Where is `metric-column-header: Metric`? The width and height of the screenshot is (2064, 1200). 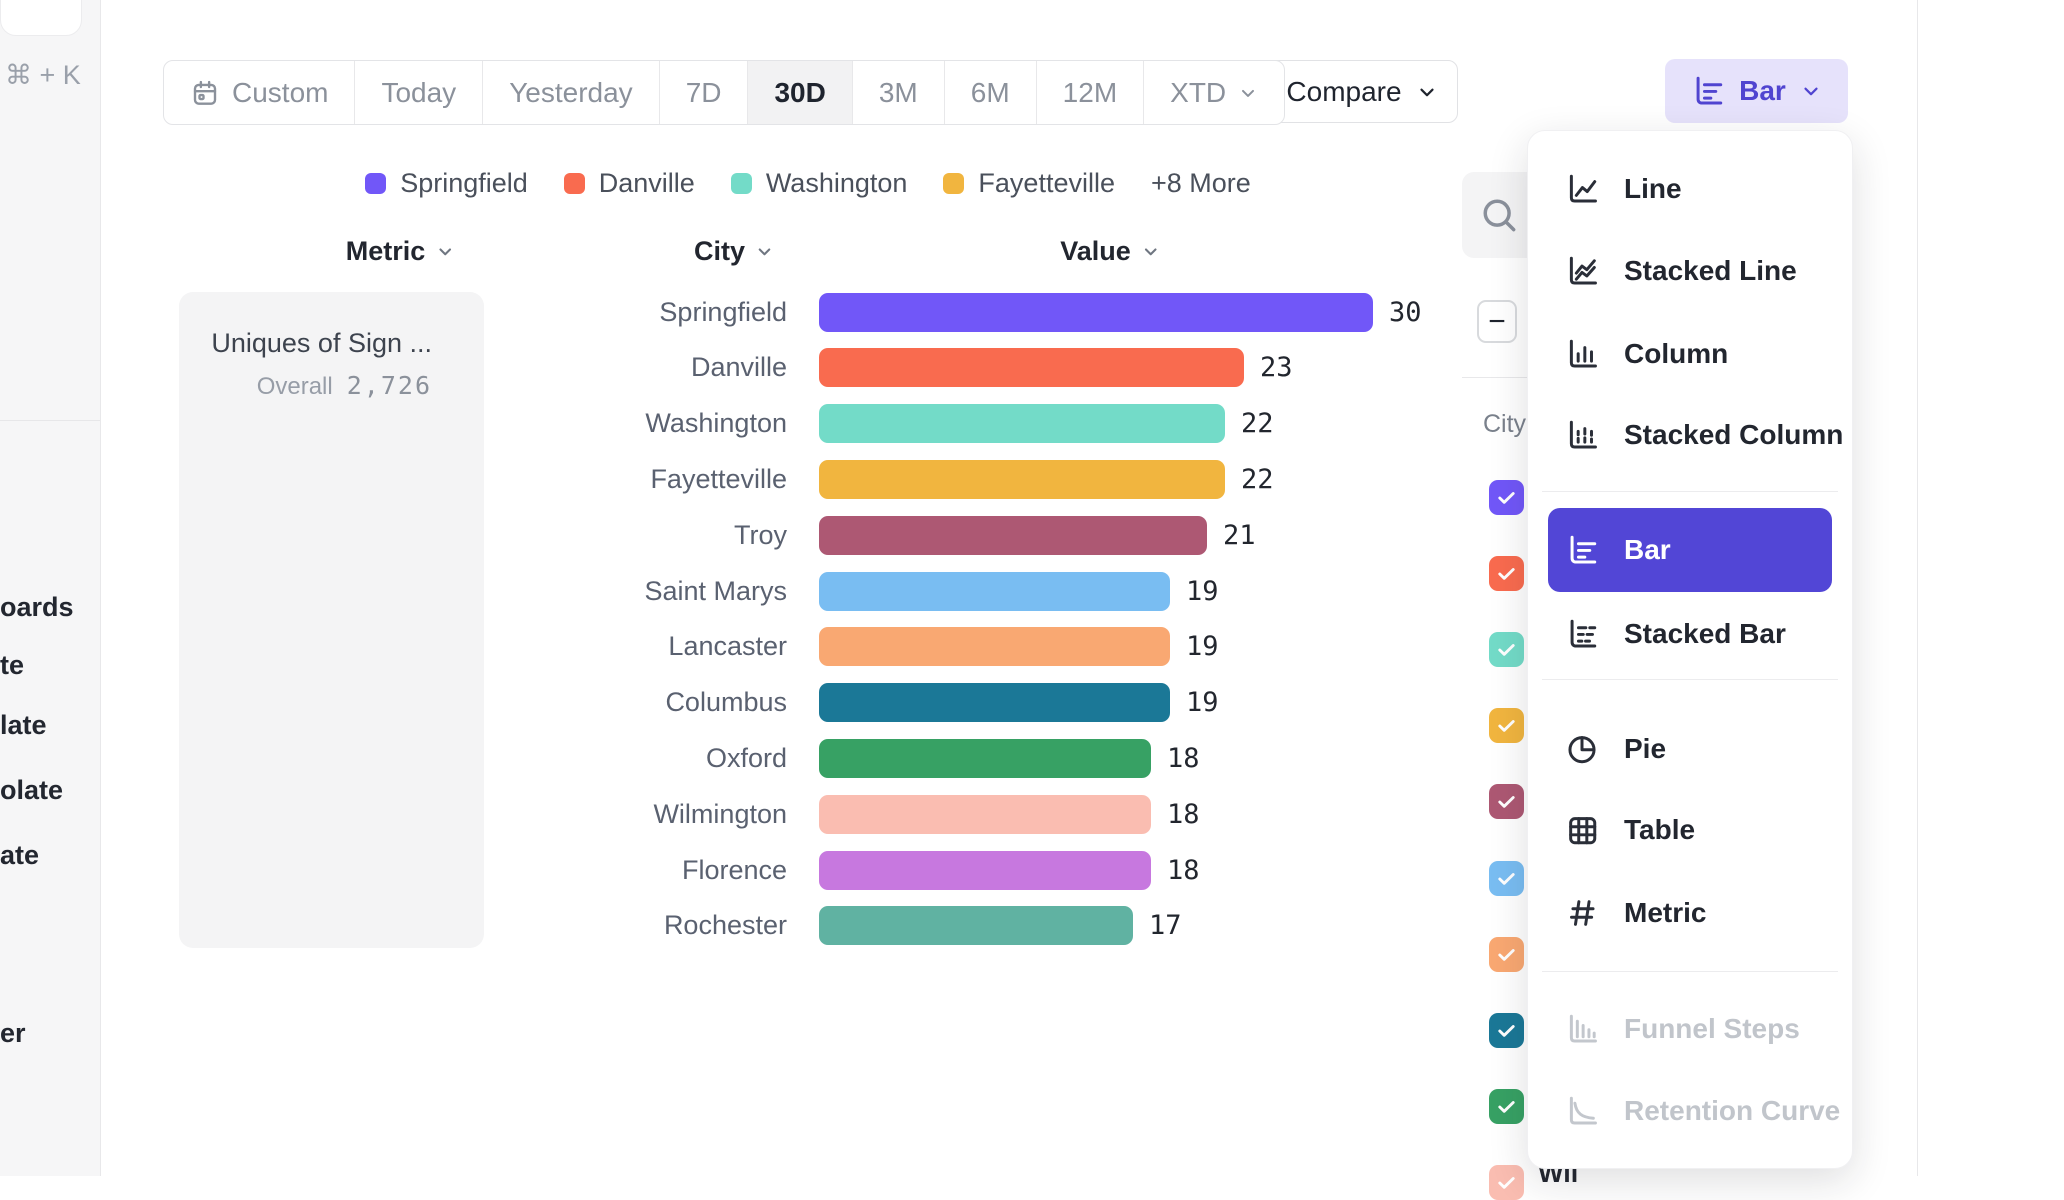
metric-column-header: Metric is located at coordinates (400, 251).